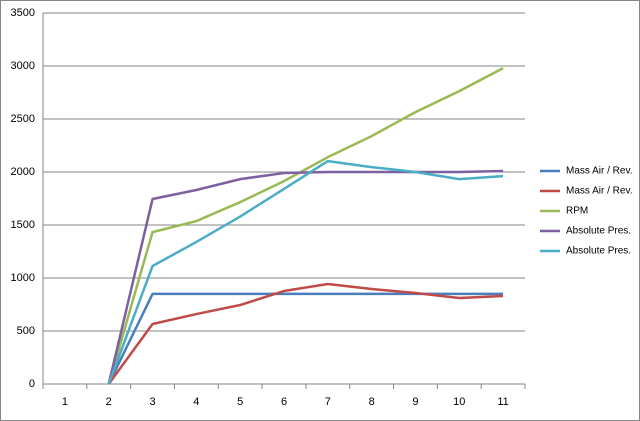  Describe the element at coordinates (328, 402) in the screenshot. I see `x-tick-label: 7` at that location.